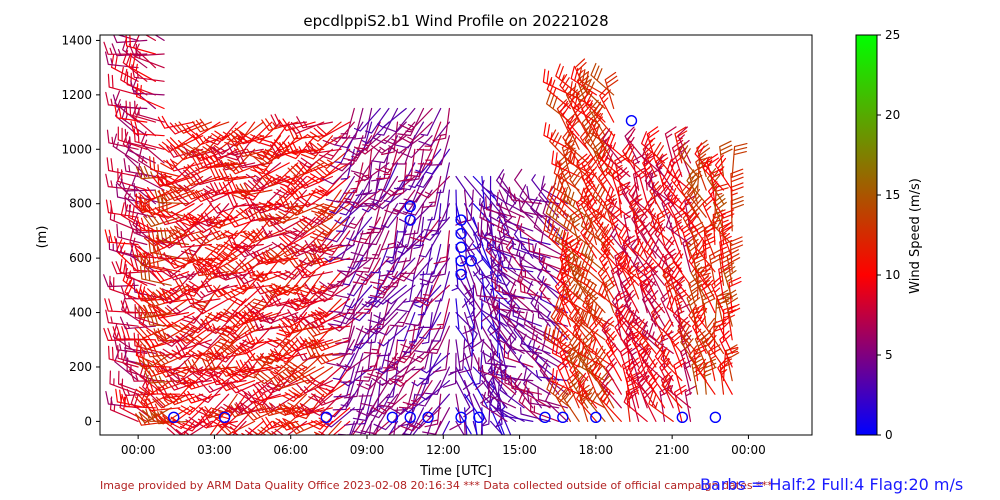  Describe the element at coordinates (214, 450) in the screenshot. I see `x-tick-label: 03:00` at that location.